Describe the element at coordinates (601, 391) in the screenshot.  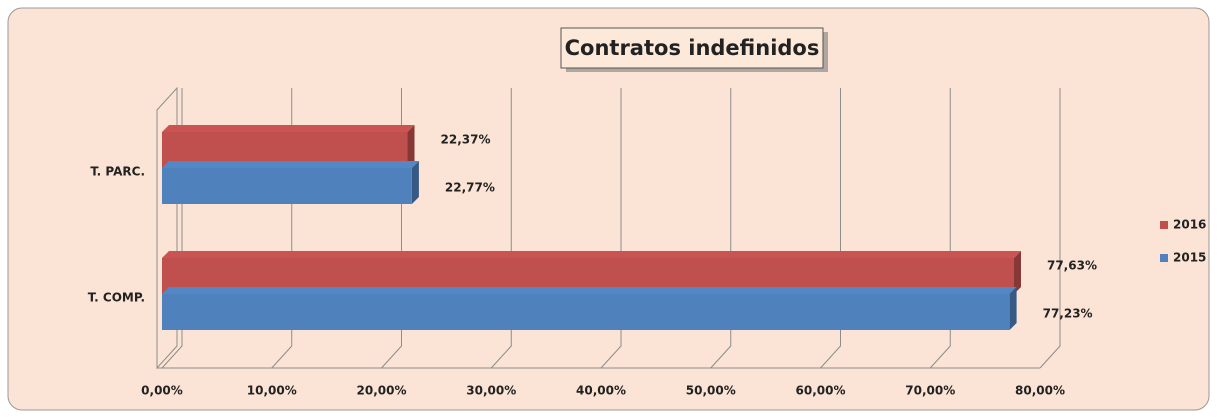
I see `x-tick-label: 40,00%` at that location.